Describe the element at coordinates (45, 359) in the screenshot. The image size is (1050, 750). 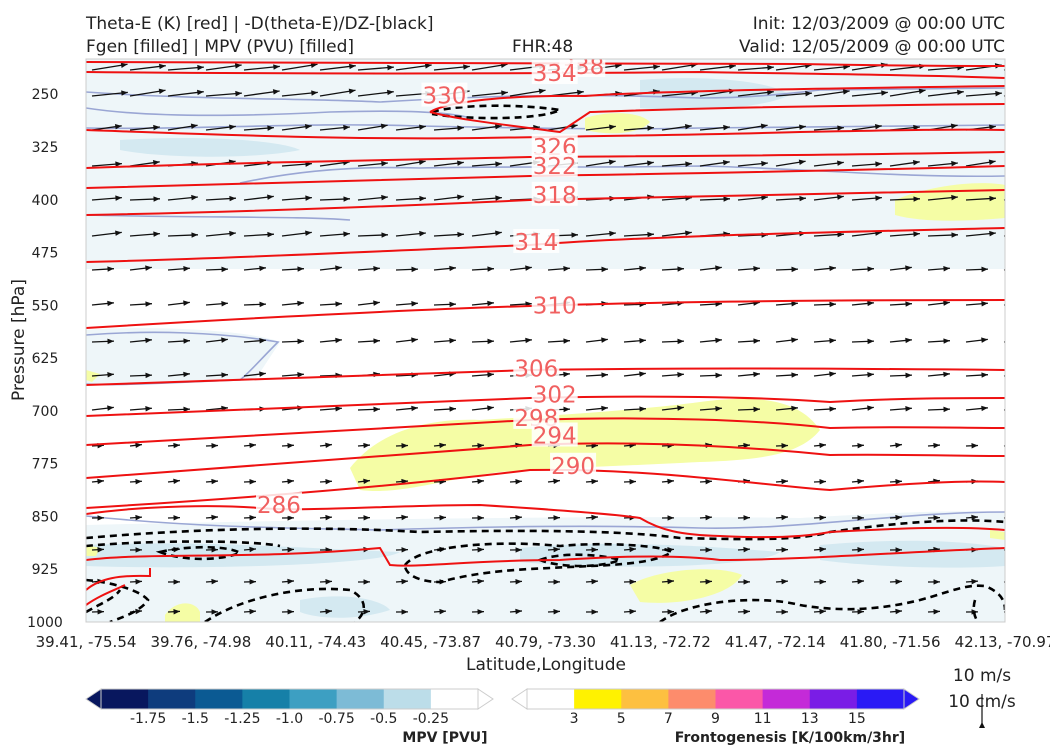
I see `y-tick-label: 625` at that location.